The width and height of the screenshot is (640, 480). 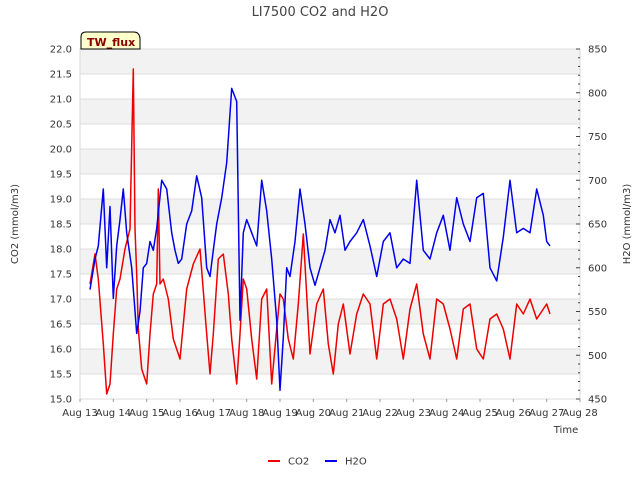 What do you see at coordinates (61, 150) in the screenshot?
I see `left-tick-label: 20.0` at bounding box center [61, 150].